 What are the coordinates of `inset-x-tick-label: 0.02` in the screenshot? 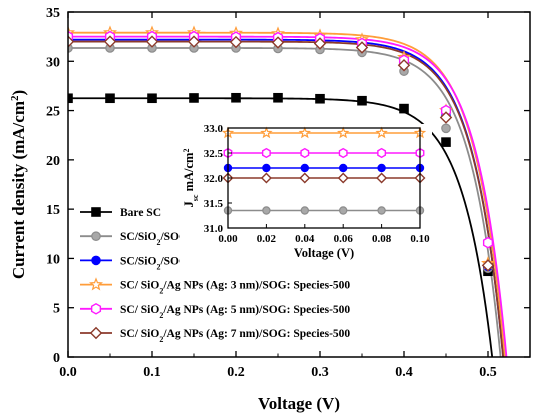 It's located at (267, 239).